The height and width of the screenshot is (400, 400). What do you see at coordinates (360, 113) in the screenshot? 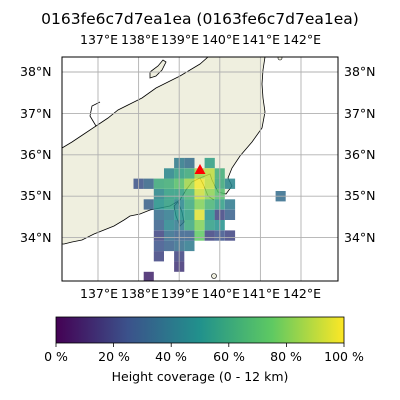
I see `lat-tick-right: 37°N` at bounding box center [360, 113].